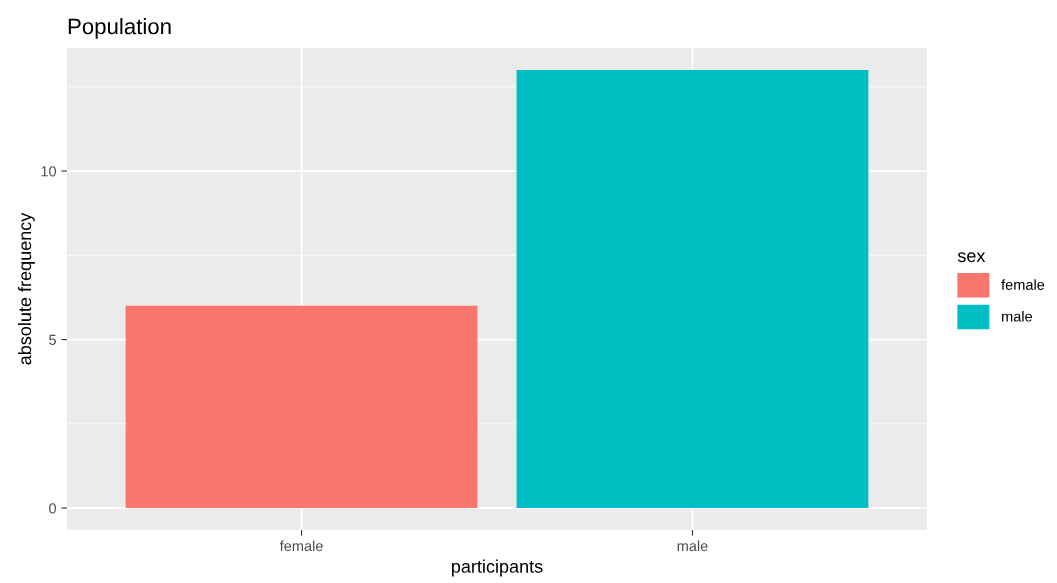 Image resolution: width=1057 pixels, height=583 pixels. I want to click on y-axis-title: absolute frequency, so click(26, 288).